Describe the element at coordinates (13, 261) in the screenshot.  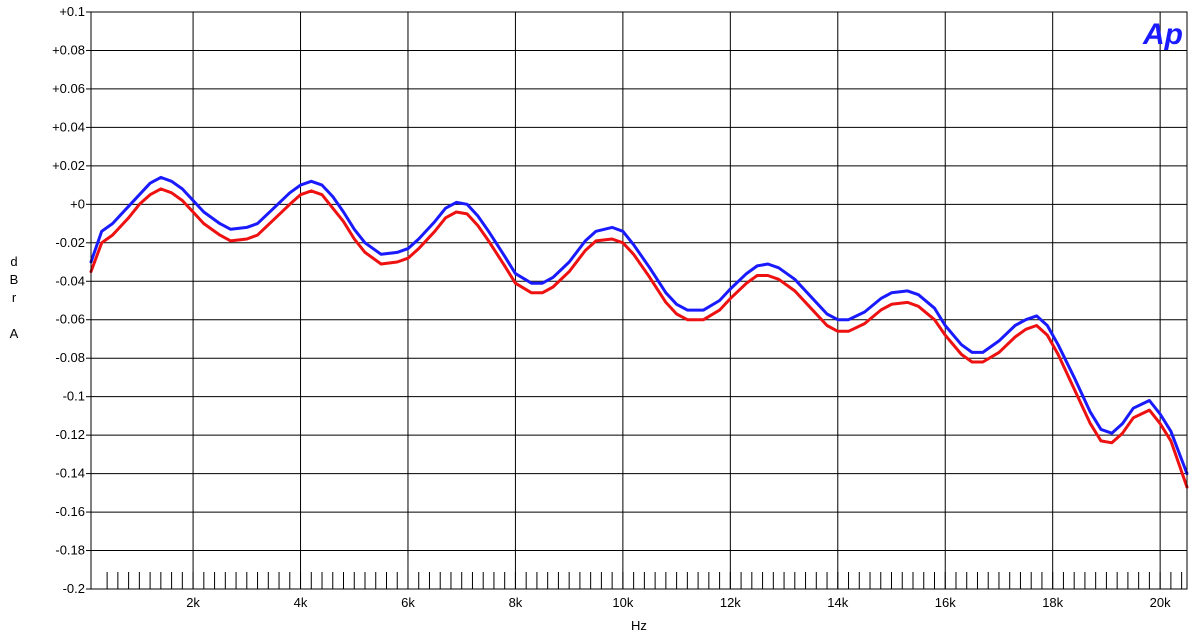
I see `y-axis-title-char: d` at that location.